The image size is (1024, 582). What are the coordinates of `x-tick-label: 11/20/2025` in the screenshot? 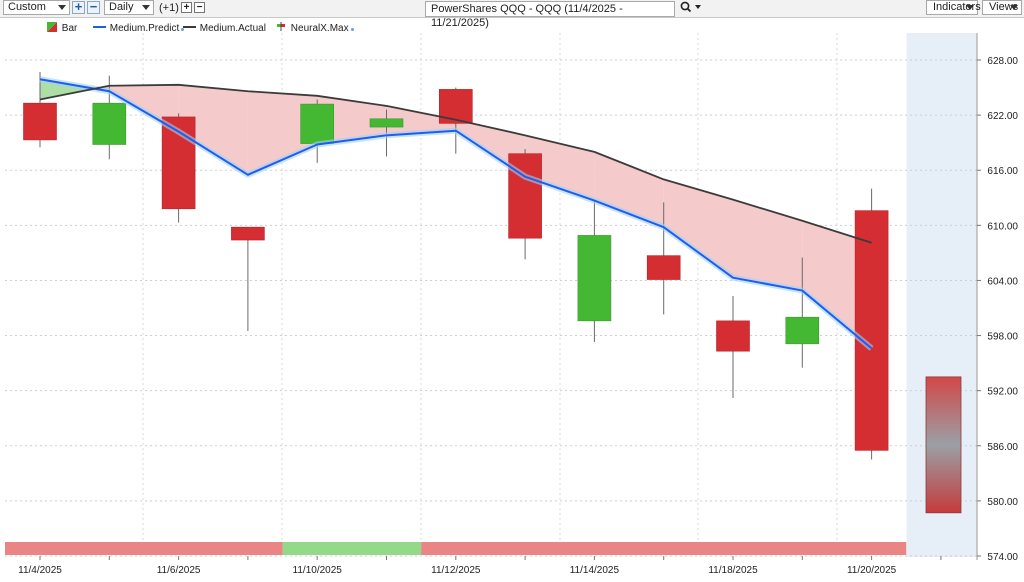 It's located at (872, 570).